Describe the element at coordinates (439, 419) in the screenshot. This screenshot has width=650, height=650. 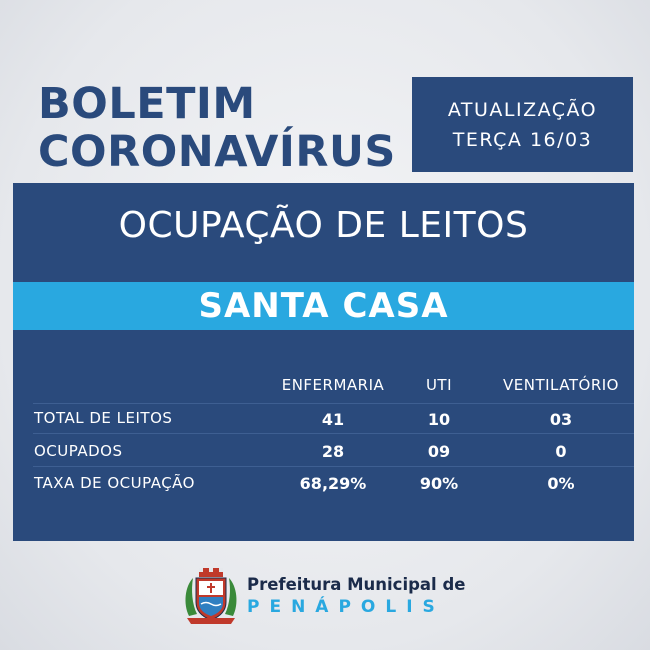
I see `cell-total-uti: 10` at that location.